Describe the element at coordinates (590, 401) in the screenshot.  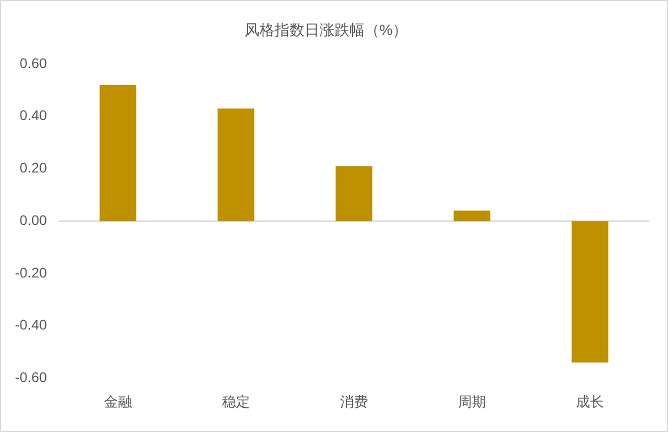
I see `x-tick-label: 成长` at that location.